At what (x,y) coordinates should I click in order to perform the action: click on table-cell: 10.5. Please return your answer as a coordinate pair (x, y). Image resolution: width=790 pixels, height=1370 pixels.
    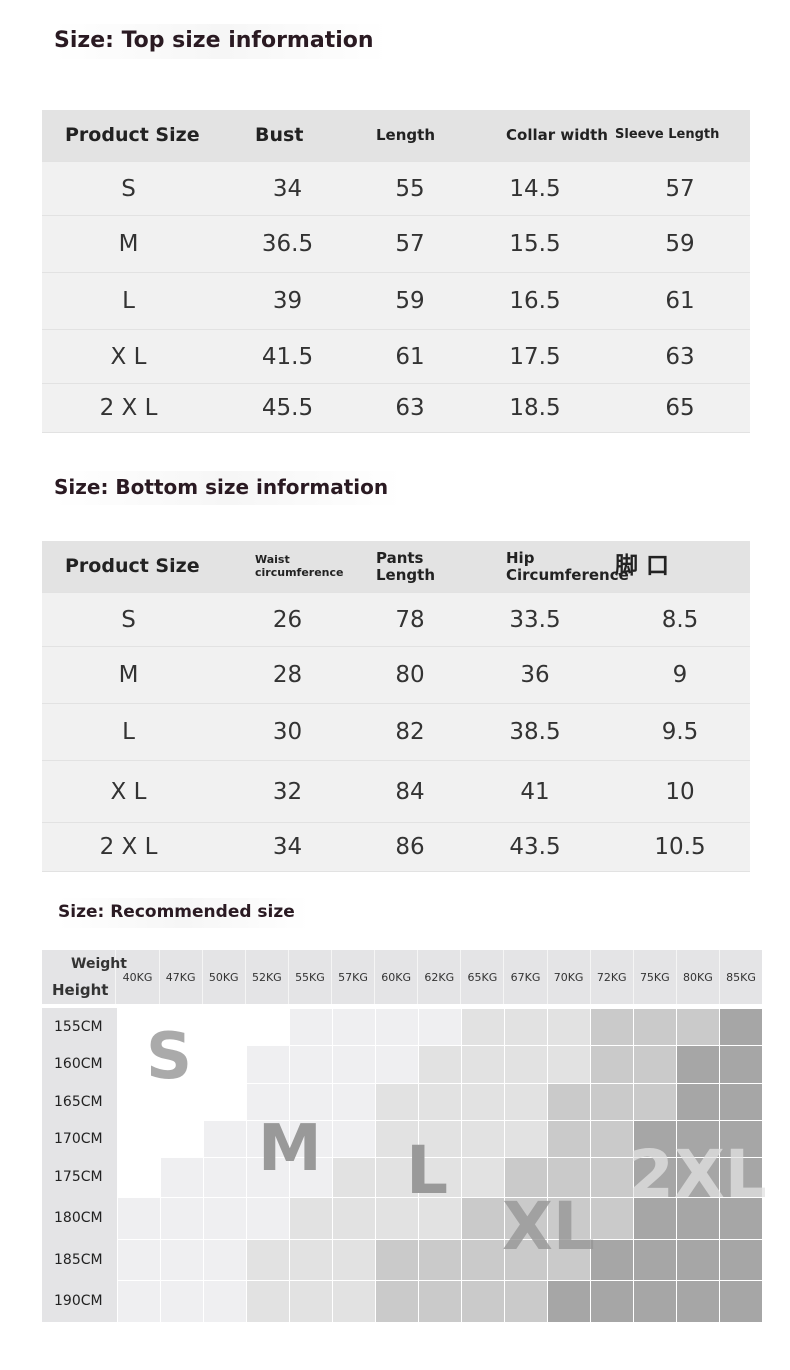
    Looking at the image, I should click on (680, 847).